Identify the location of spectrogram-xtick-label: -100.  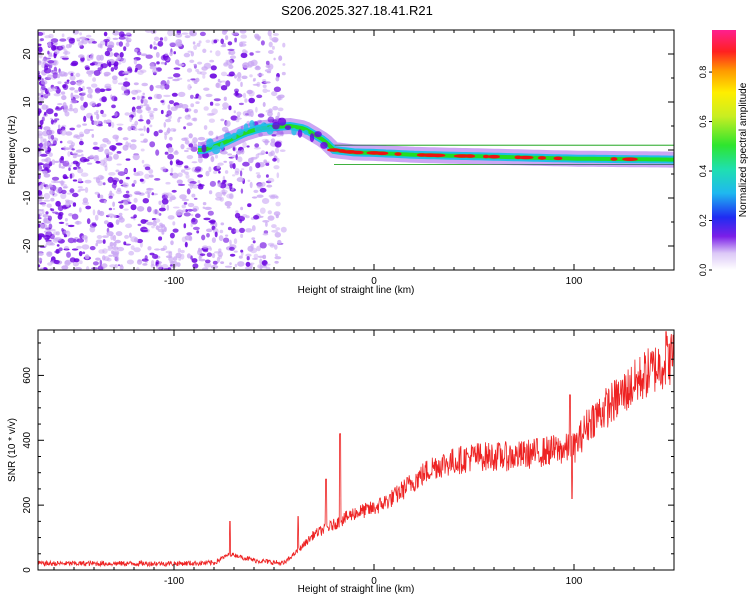
(174, 281).